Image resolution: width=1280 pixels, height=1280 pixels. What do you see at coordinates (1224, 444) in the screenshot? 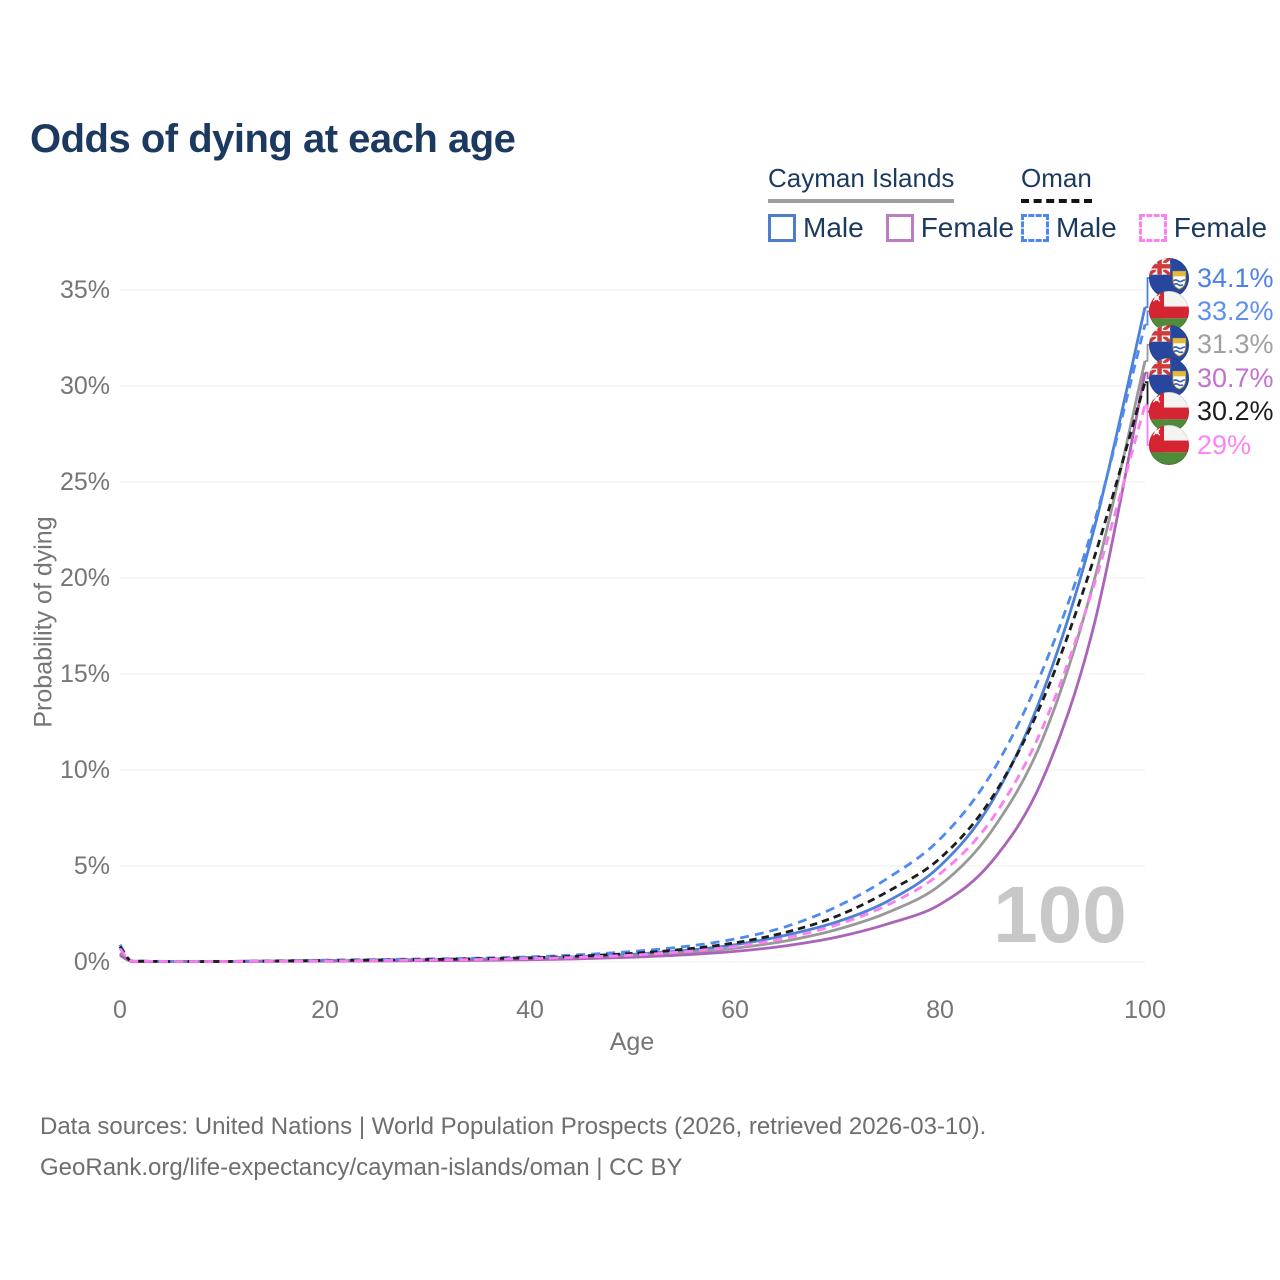
I see `end-label-value: 29%` at bounding box center [1224, 444].